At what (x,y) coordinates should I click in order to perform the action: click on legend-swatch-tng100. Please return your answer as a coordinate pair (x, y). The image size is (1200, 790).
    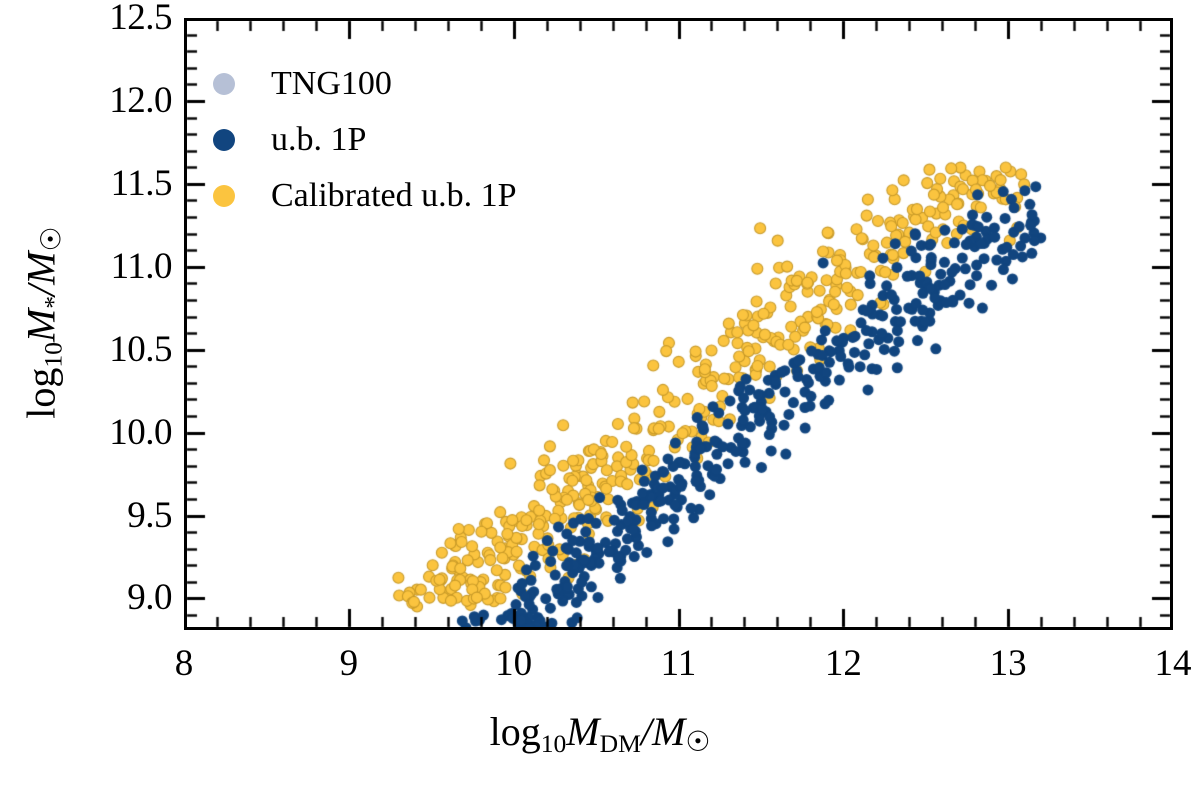
    Looking at the image, I should click on (224, 84).